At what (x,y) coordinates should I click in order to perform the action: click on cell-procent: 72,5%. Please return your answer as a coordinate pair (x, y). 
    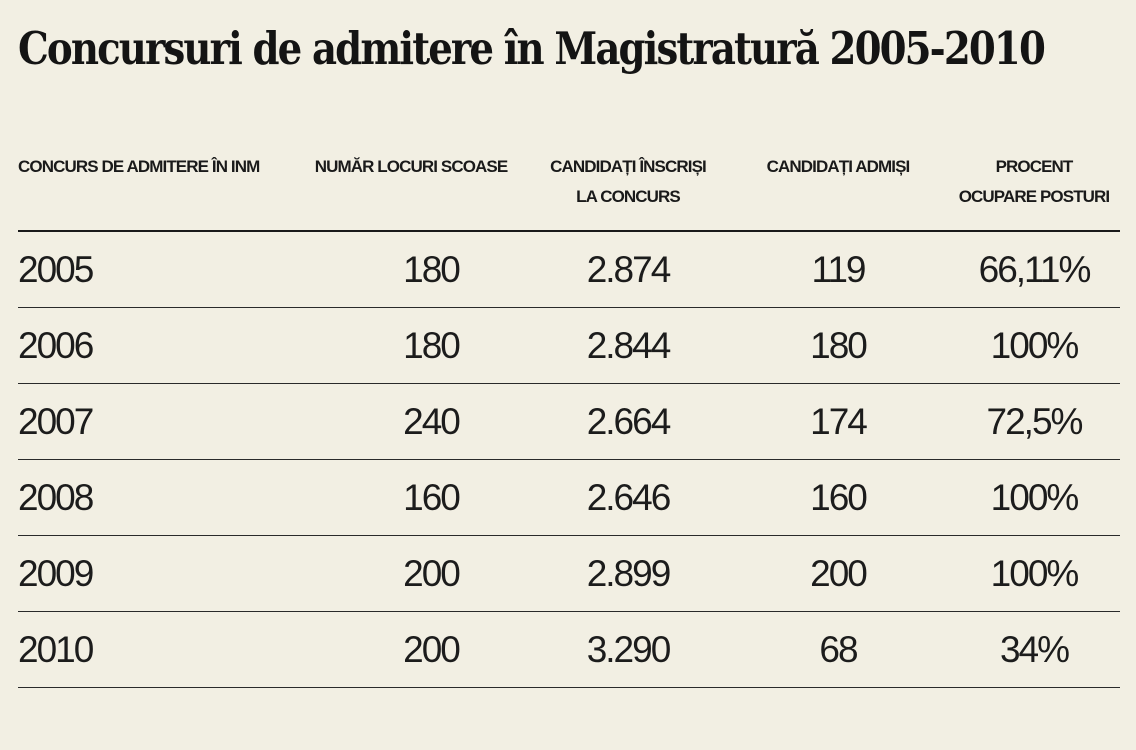
    Looking at the image, I should click on (1035, 421).